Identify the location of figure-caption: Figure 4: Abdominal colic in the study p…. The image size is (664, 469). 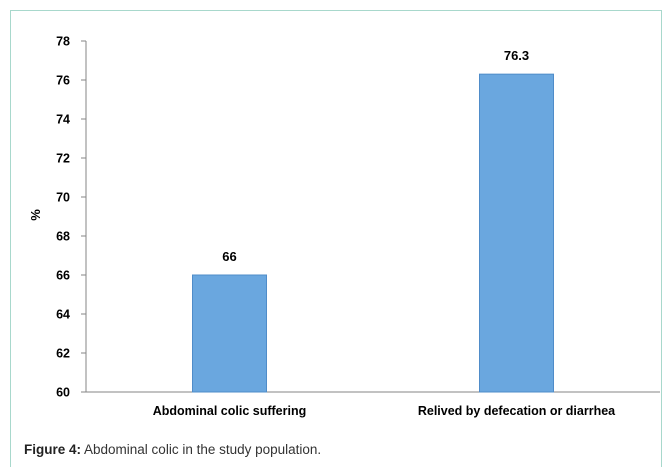
(172, 449).